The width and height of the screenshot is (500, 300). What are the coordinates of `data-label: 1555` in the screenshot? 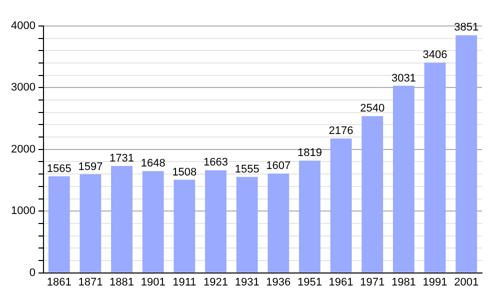 It's located at (247, 169).